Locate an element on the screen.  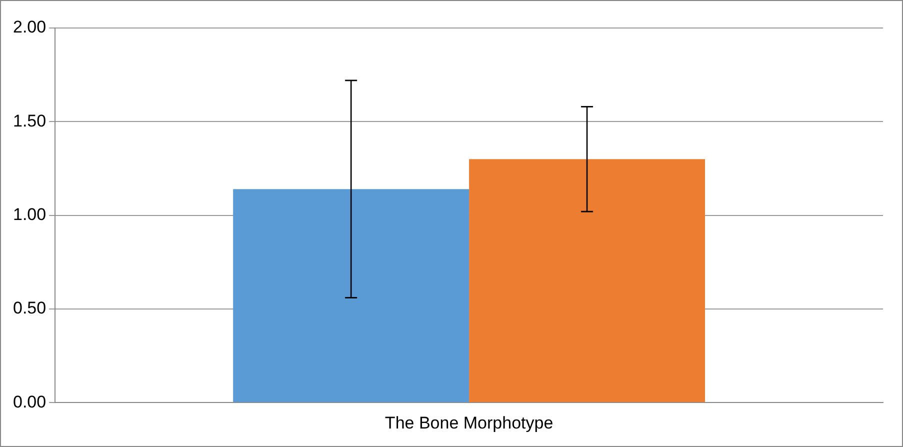
x-tick-label: The Bone Morphotype is located at coordinates (469, 422).